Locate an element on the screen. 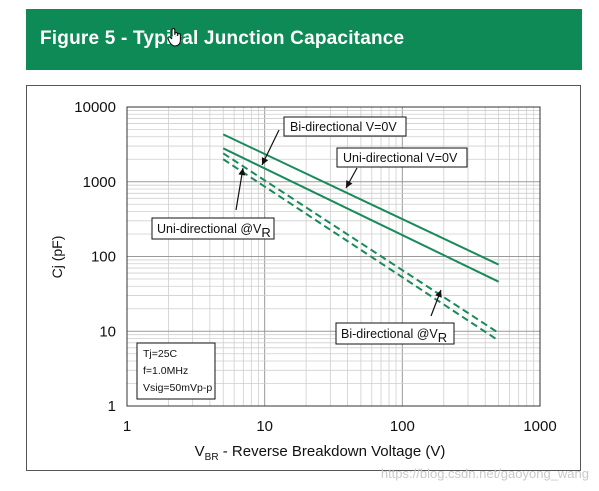 The height and width of the screenshot is (491, 599). hand-cursor-icon is located at coordinates (174, 37).